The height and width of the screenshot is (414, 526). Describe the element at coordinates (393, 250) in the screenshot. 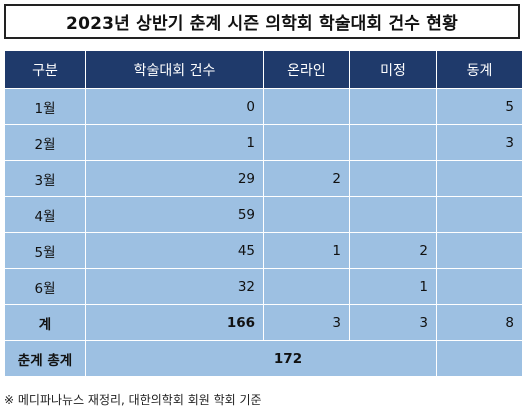

I see `cell-undecided: 2` at that location.